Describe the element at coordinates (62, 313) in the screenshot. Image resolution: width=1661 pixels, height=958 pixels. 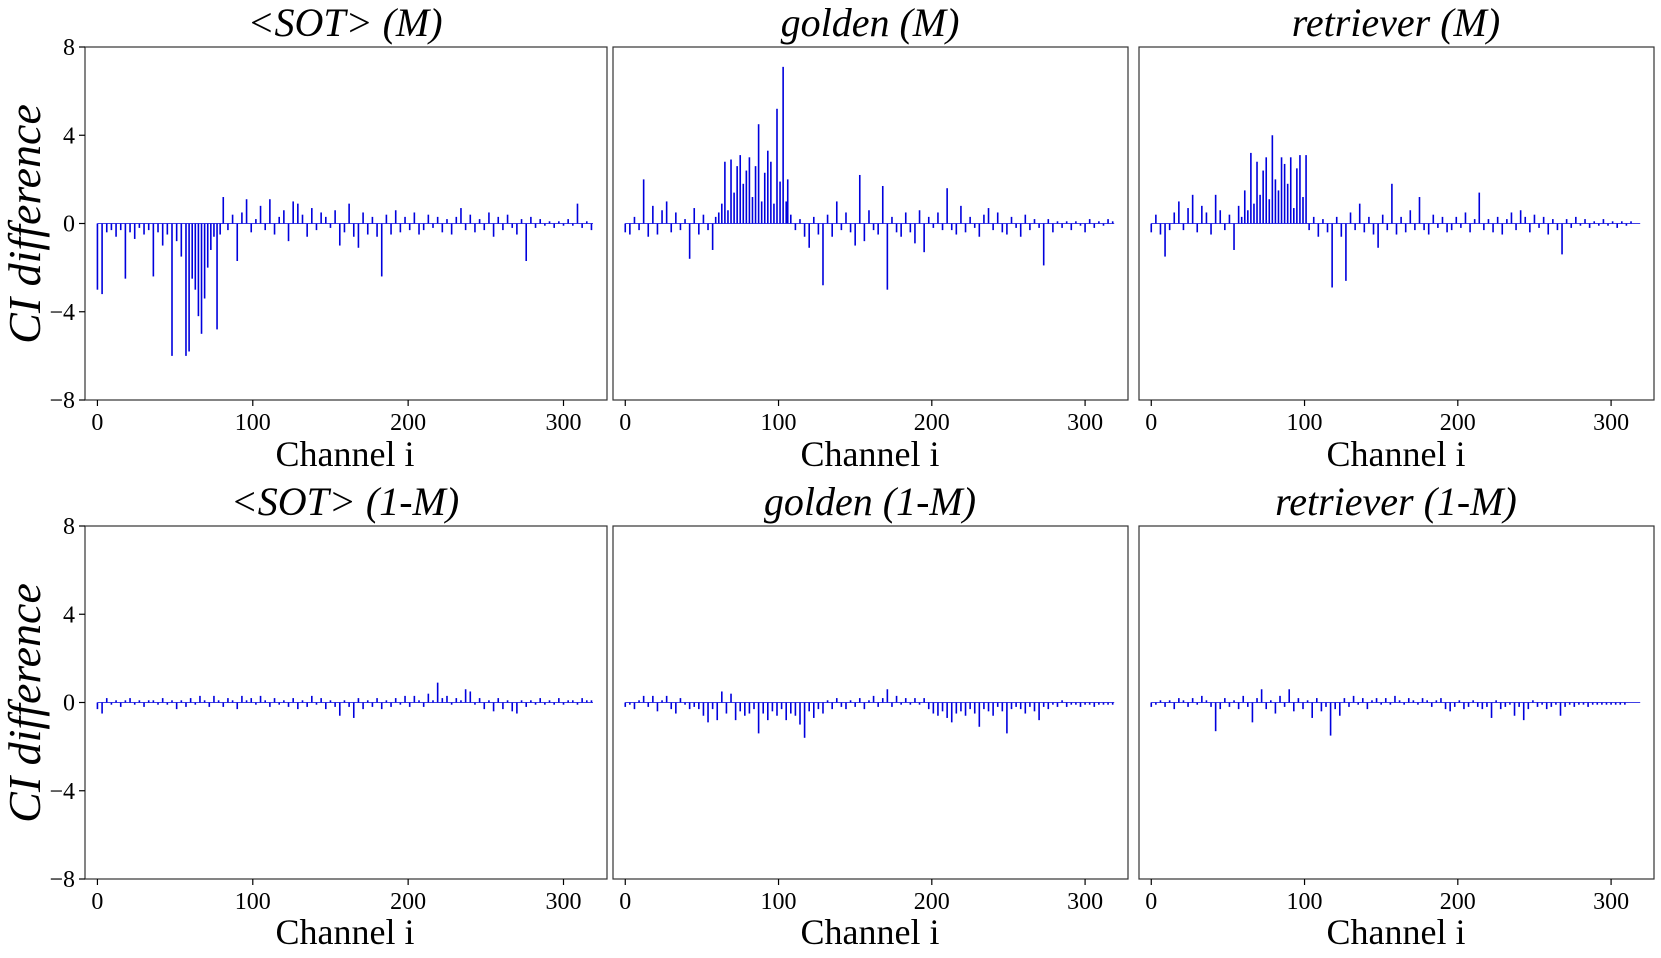
I see `y-tick-label: −4` at that location.